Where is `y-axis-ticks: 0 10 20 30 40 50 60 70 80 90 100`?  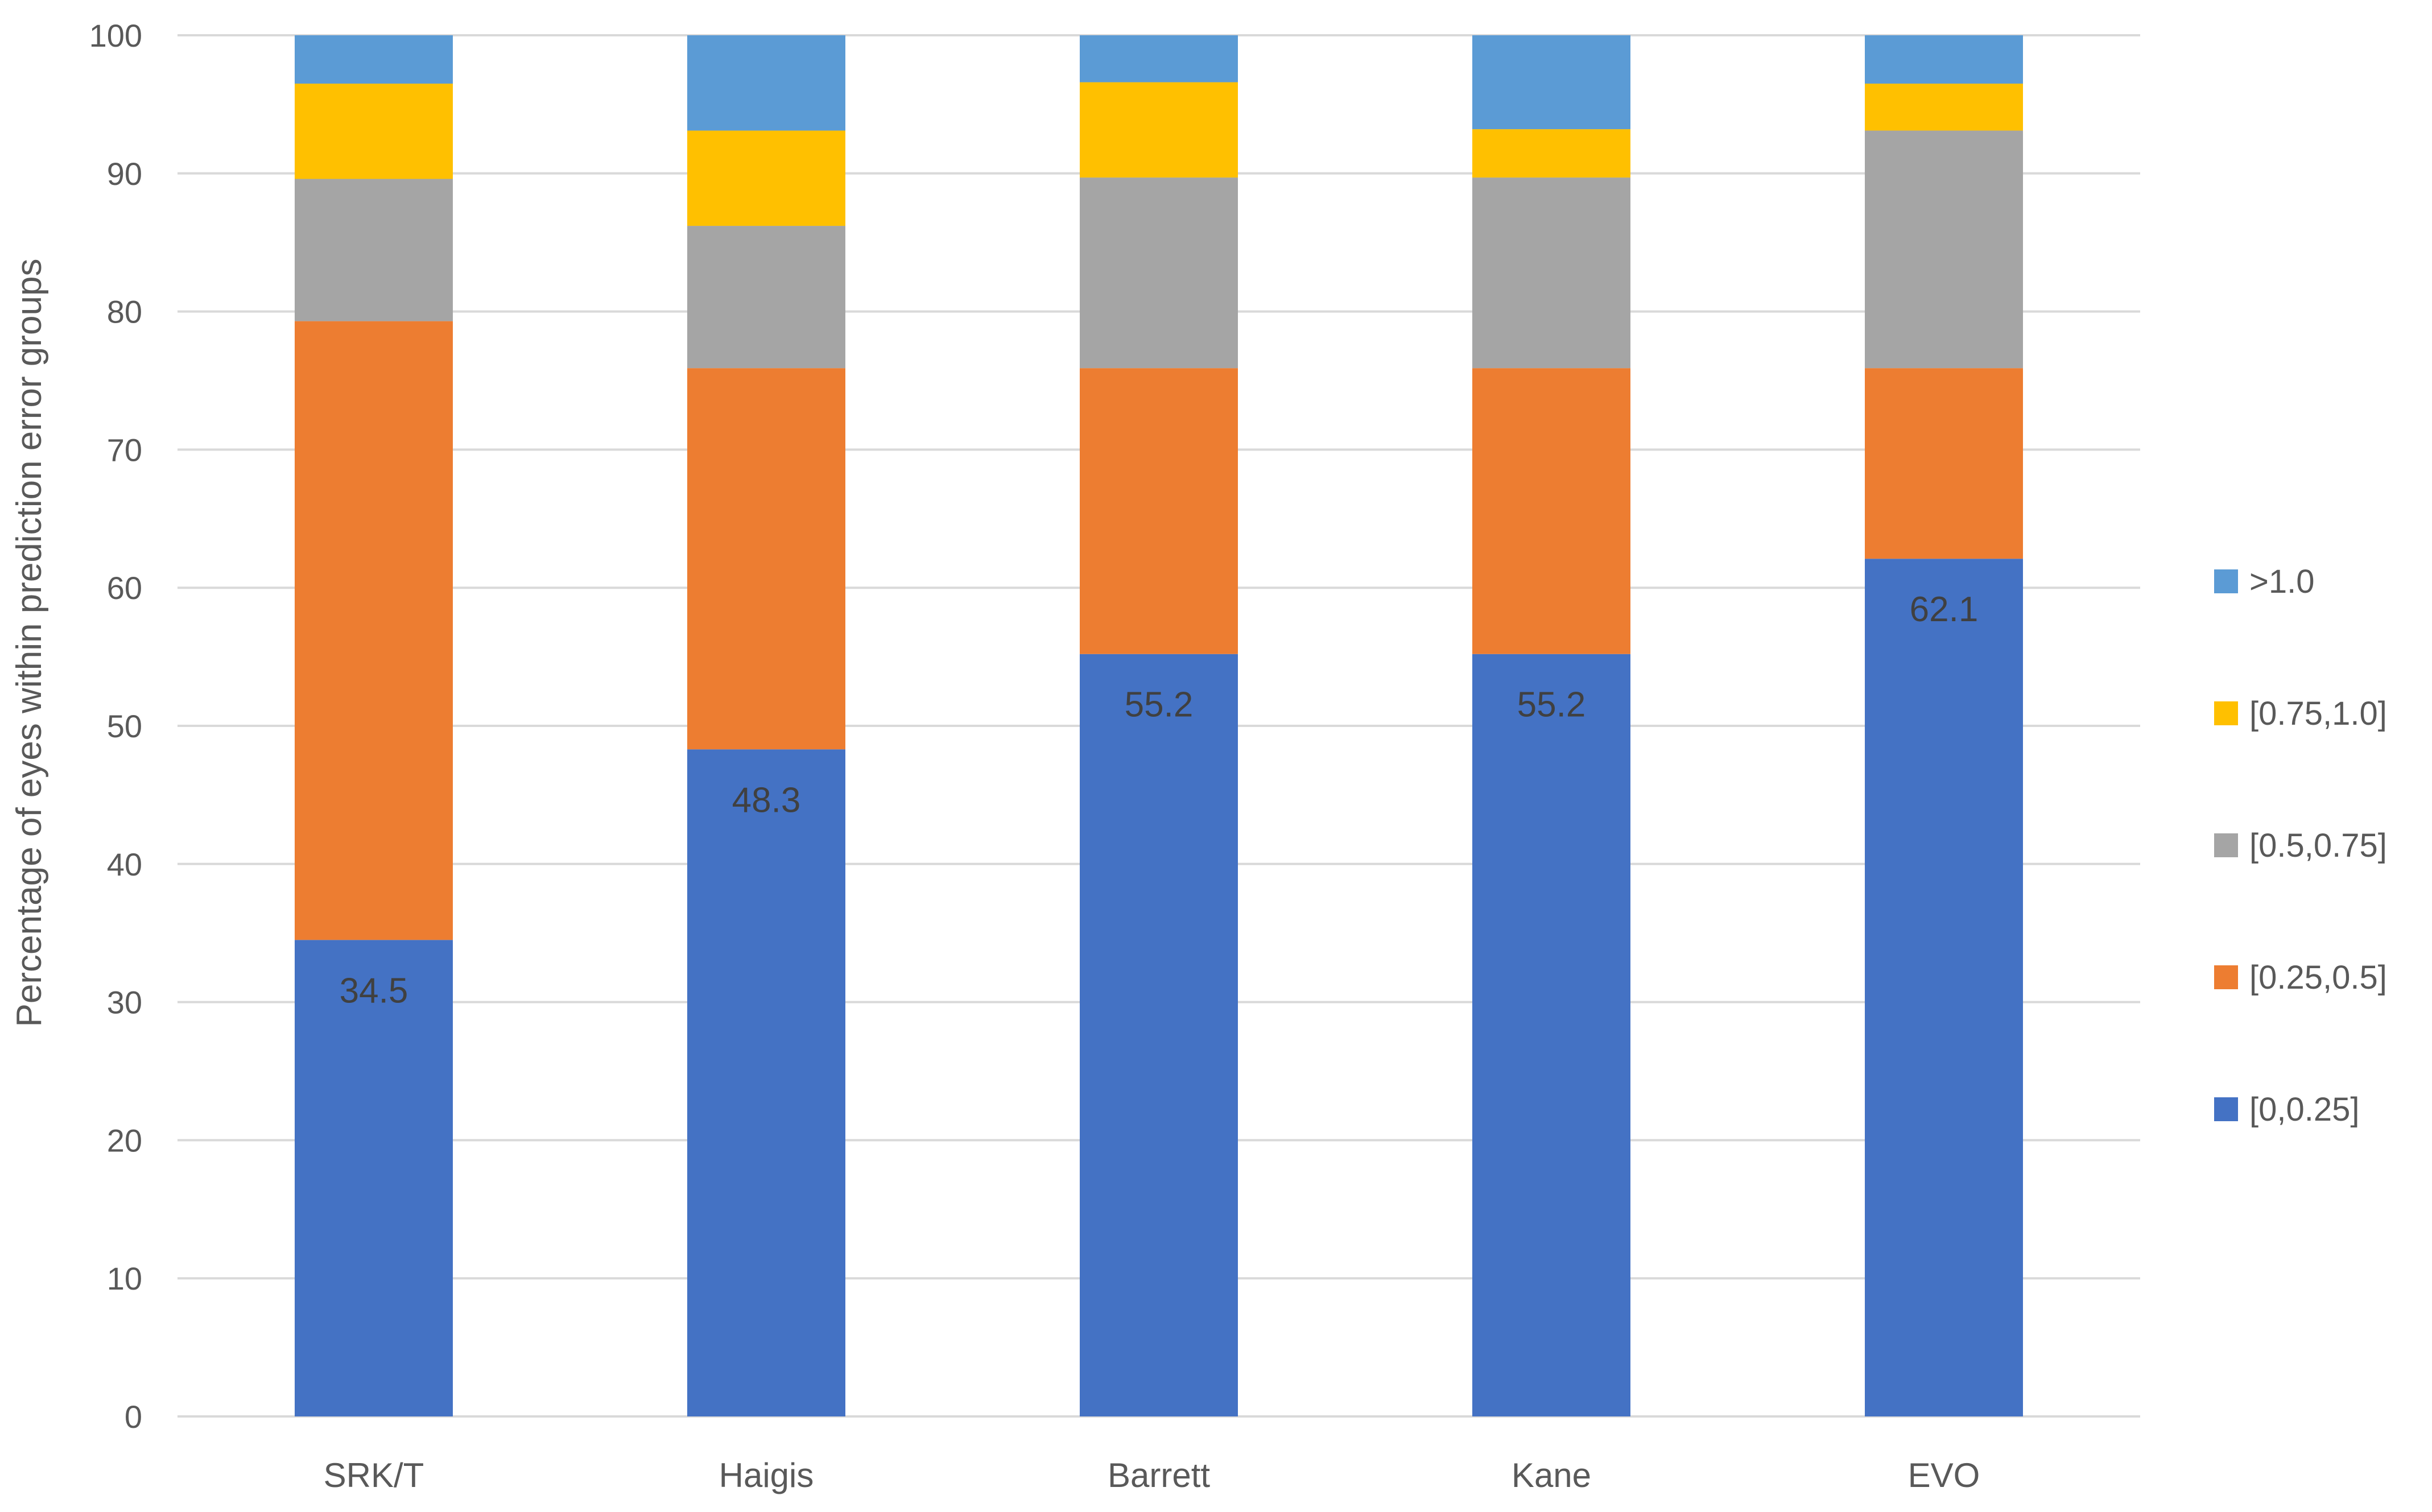 y-axis-ticks: 0 10 20 30 40 50 60 70 80 90 100 is located at coordinates (115, 726).